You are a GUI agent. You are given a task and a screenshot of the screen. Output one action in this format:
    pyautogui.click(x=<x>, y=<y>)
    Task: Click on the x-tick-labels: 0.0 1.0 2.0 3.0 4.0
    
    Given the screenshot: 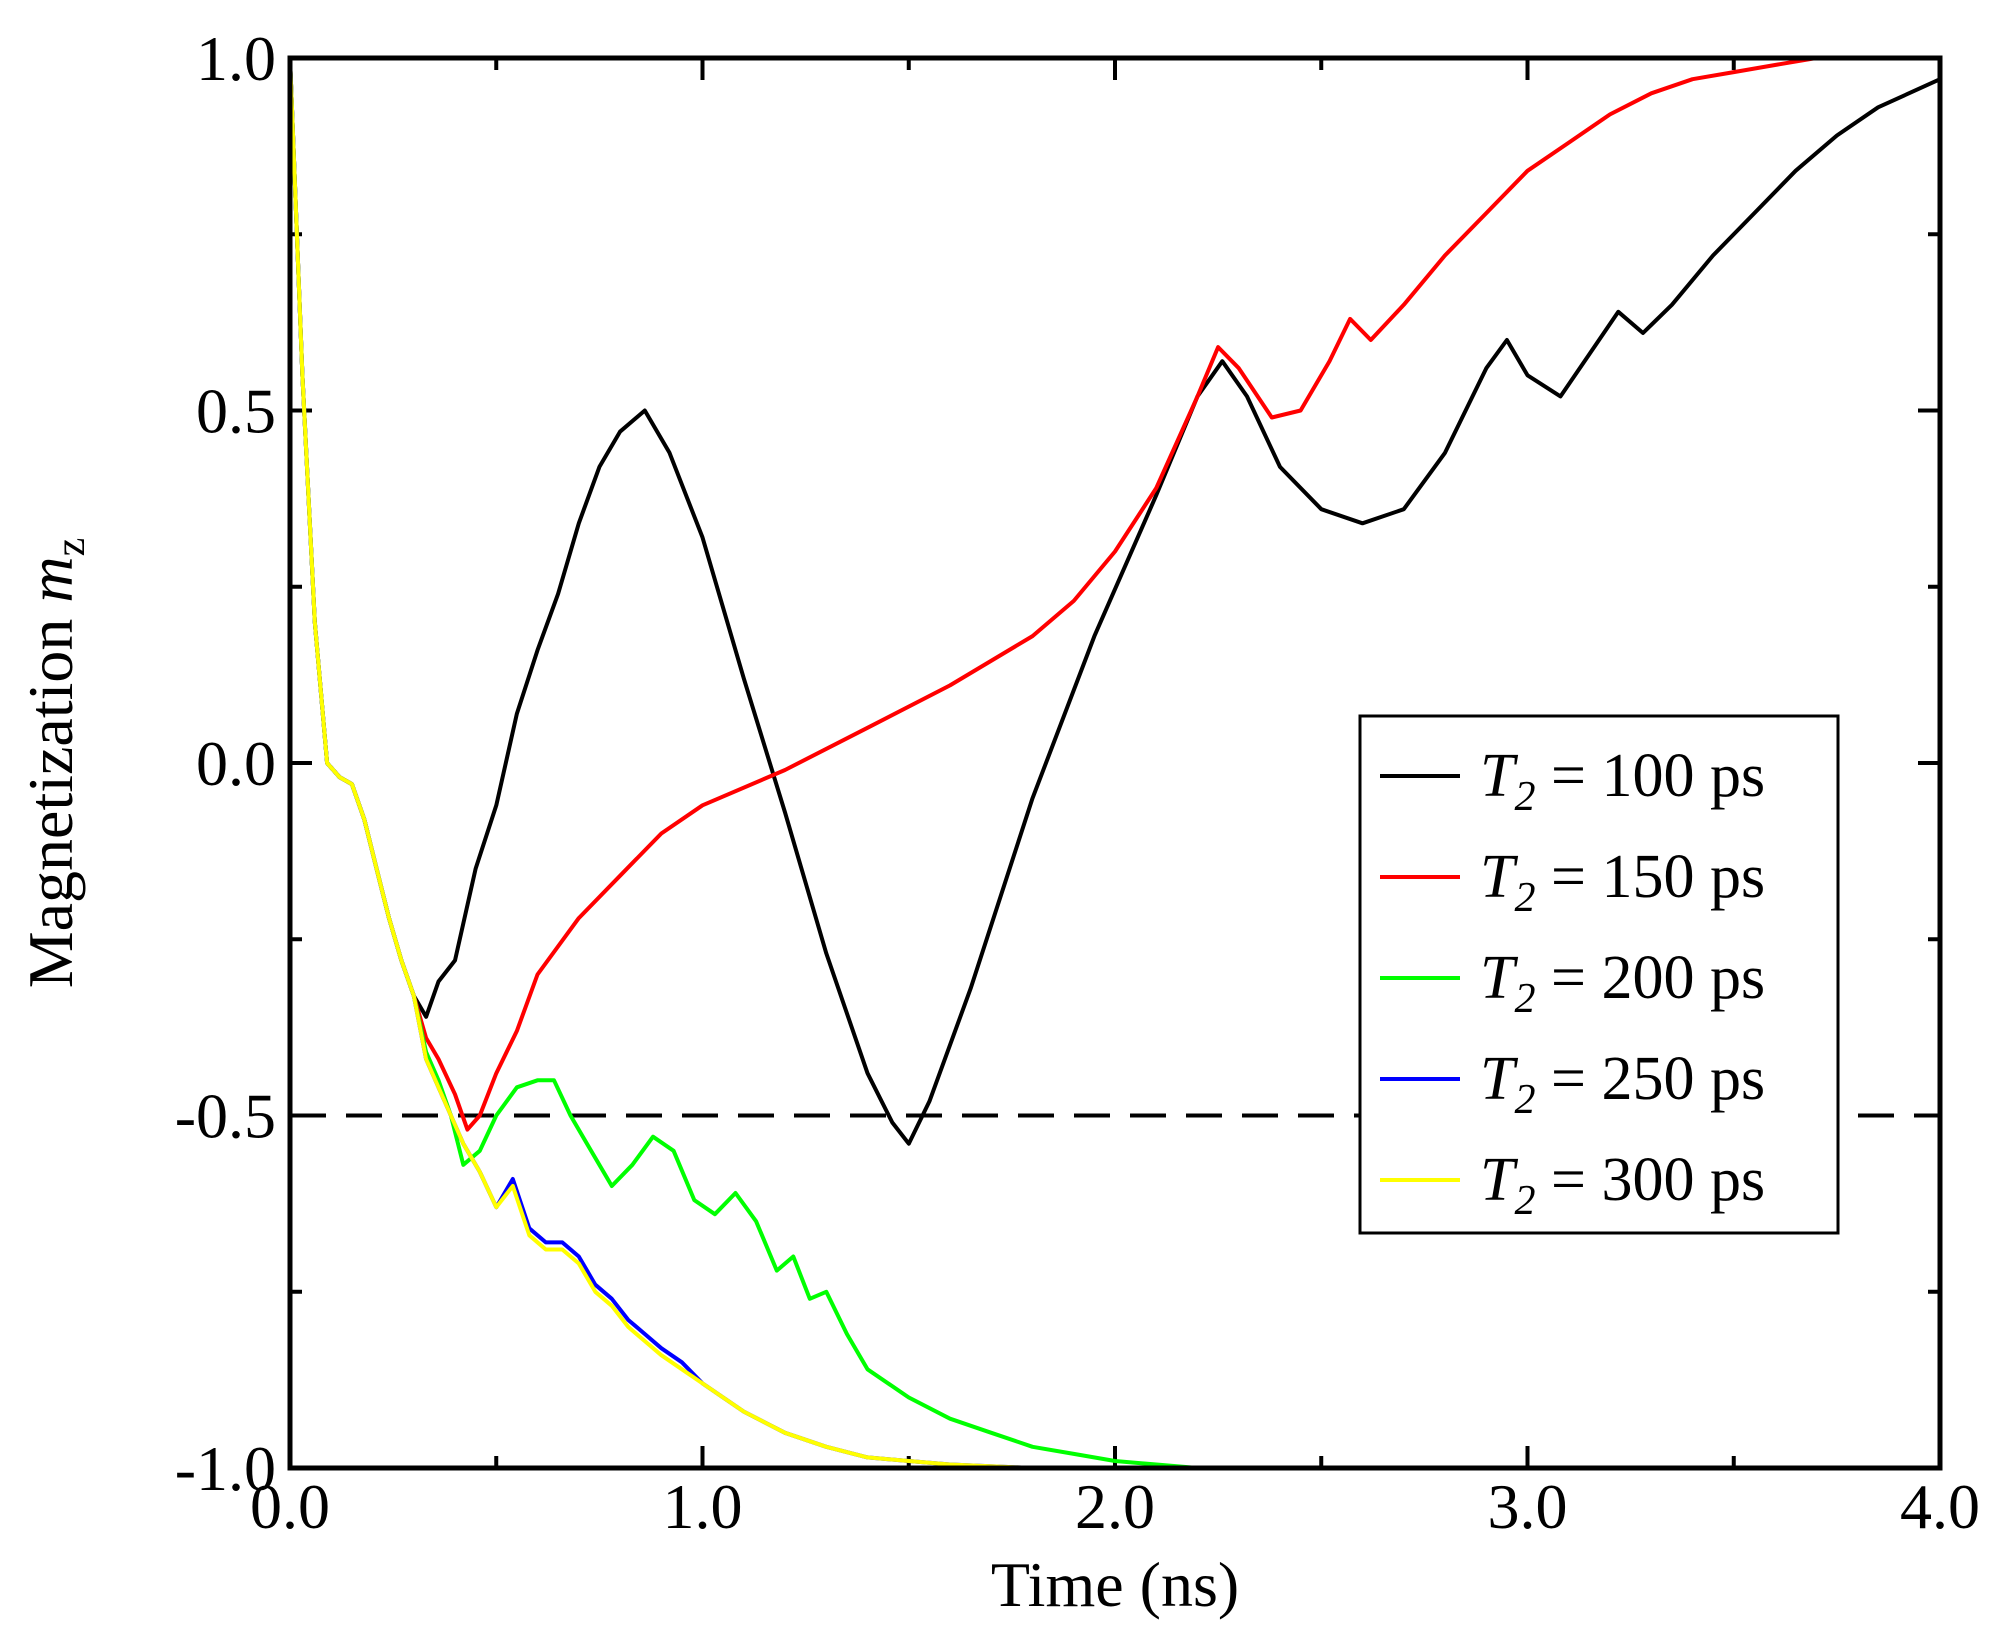 What is the action you would take?
    pyautogui.click(x=1115, y=1506)
    